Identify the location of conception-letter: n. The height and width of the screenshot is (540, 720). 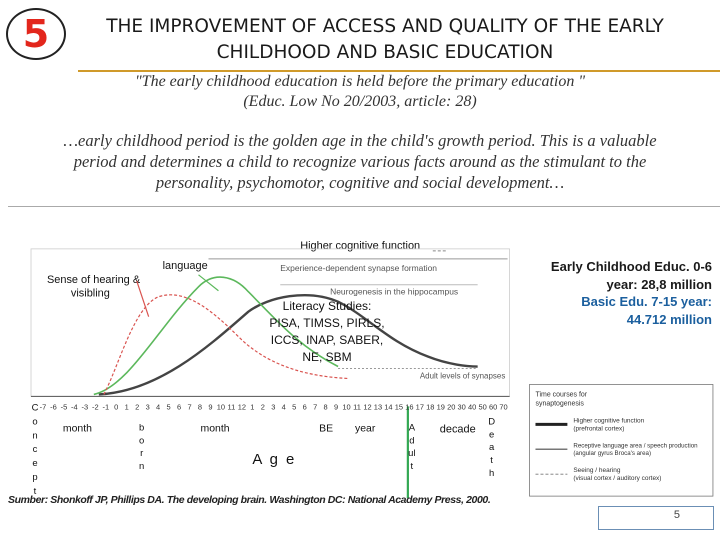
(34, 435).